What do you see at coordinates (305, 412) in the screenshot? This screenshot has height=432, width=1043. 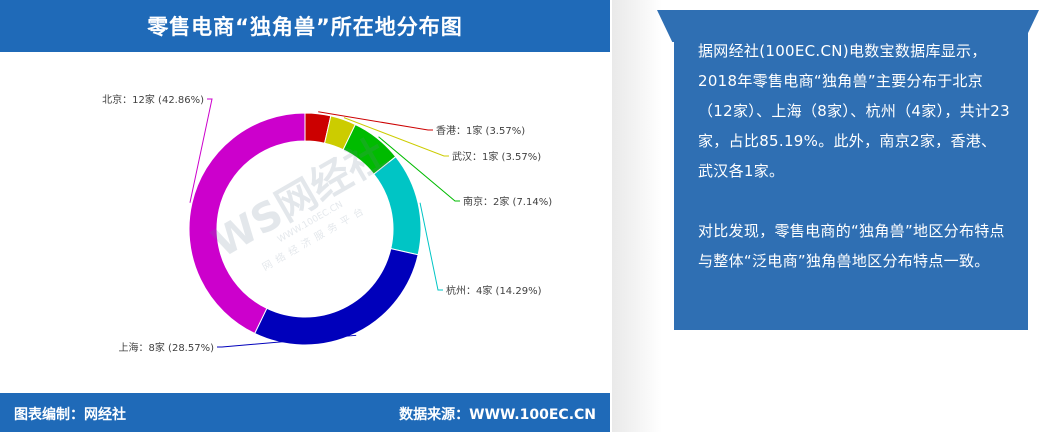 I see `chart-footer: 图表编制：网经社 数据来源：WWW.100EC.CN` at bounding box center [305, 412].